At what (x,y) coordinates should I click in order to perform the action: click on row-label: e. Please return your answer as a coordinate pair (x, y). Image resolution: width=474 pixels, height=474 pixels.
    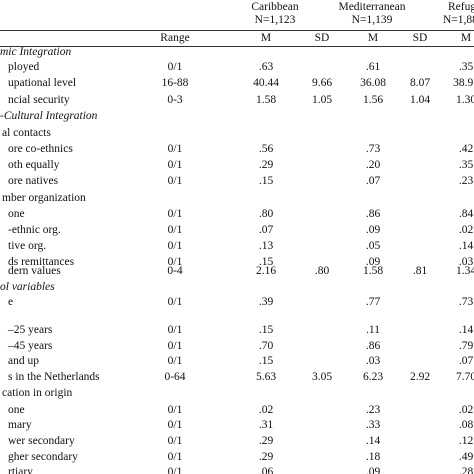
    Looking at the image, I should click on (11, 302).